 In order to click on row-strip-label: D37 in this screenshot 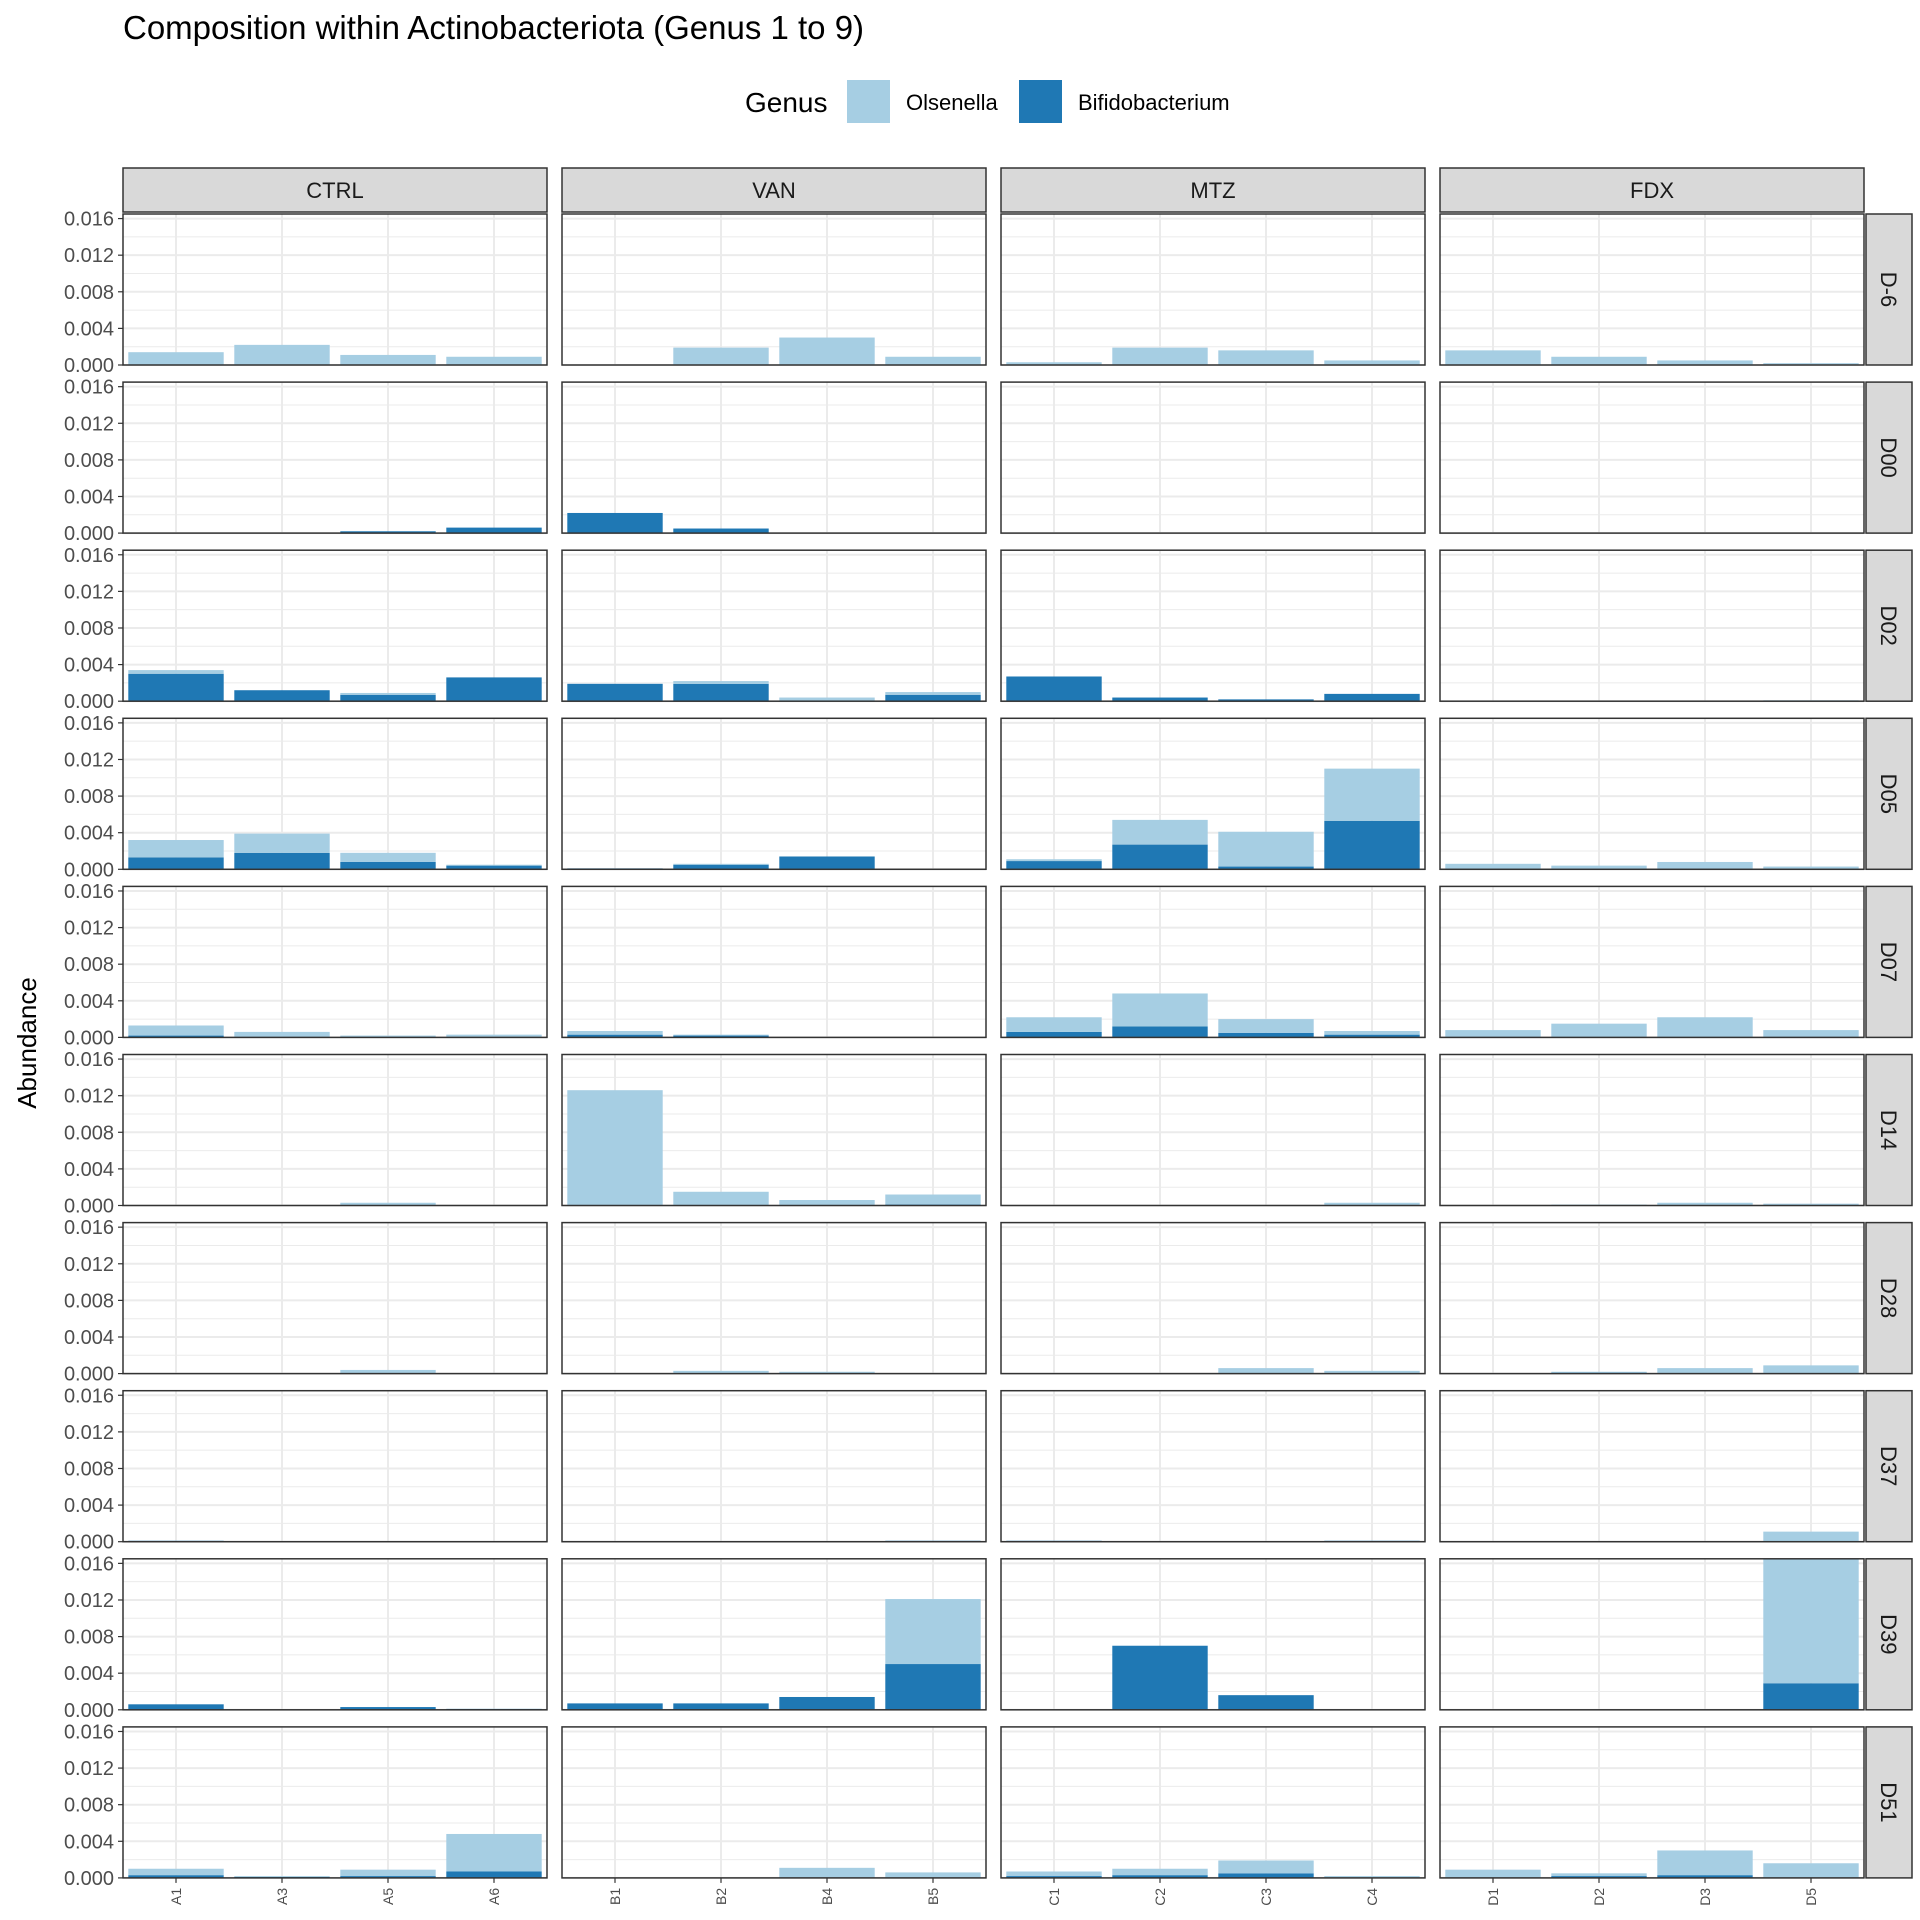, I will do `click(1888, 1466)`.